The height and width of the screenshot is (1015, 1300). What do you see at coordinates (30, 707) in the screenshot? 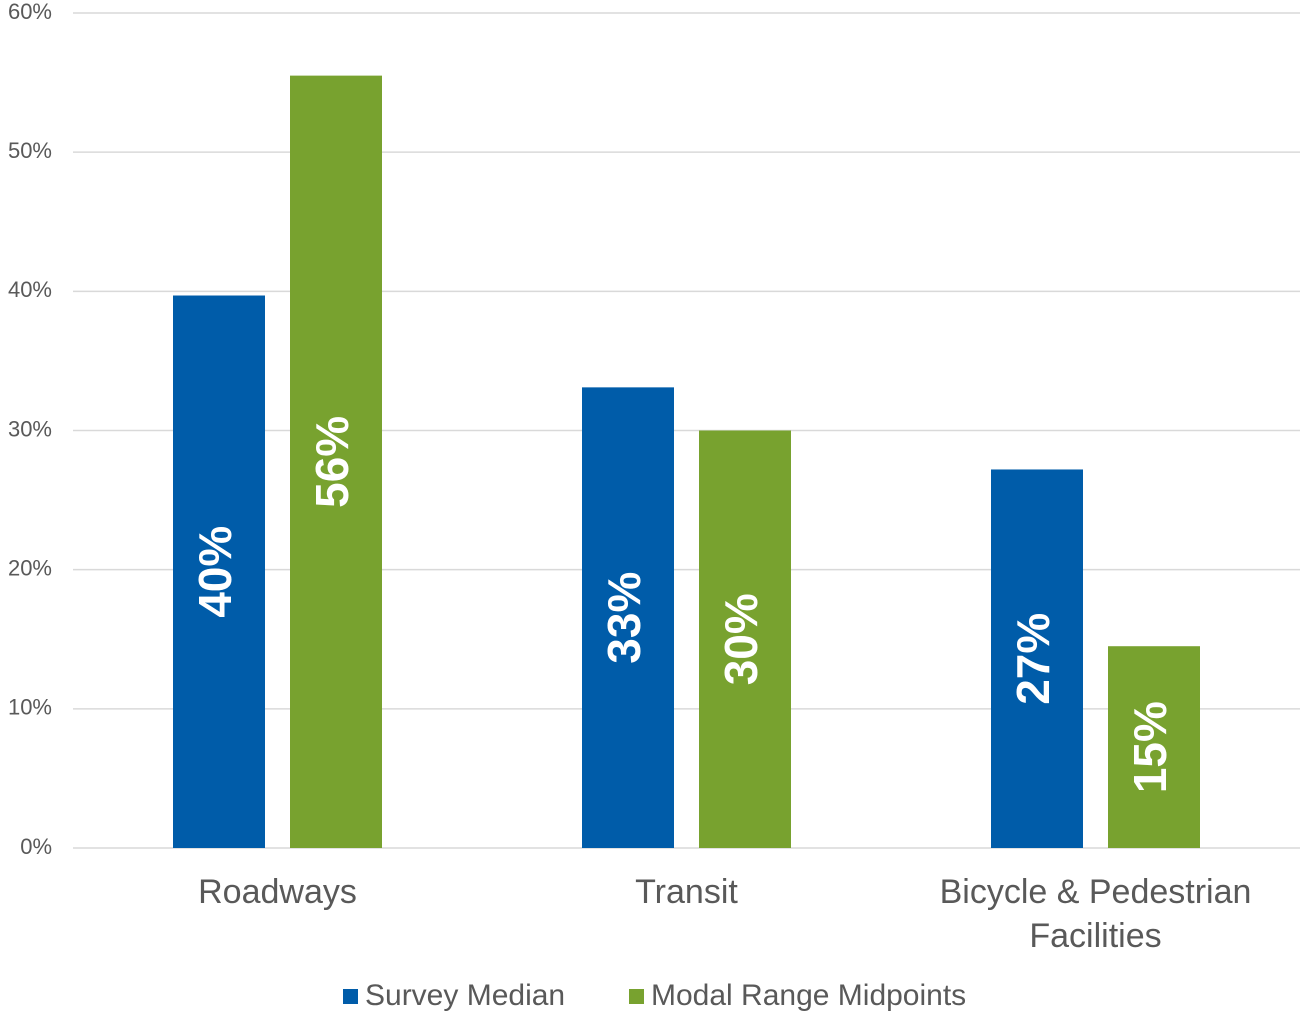
I see `y-tick-label: 10%` at bounding box center [30, 707].